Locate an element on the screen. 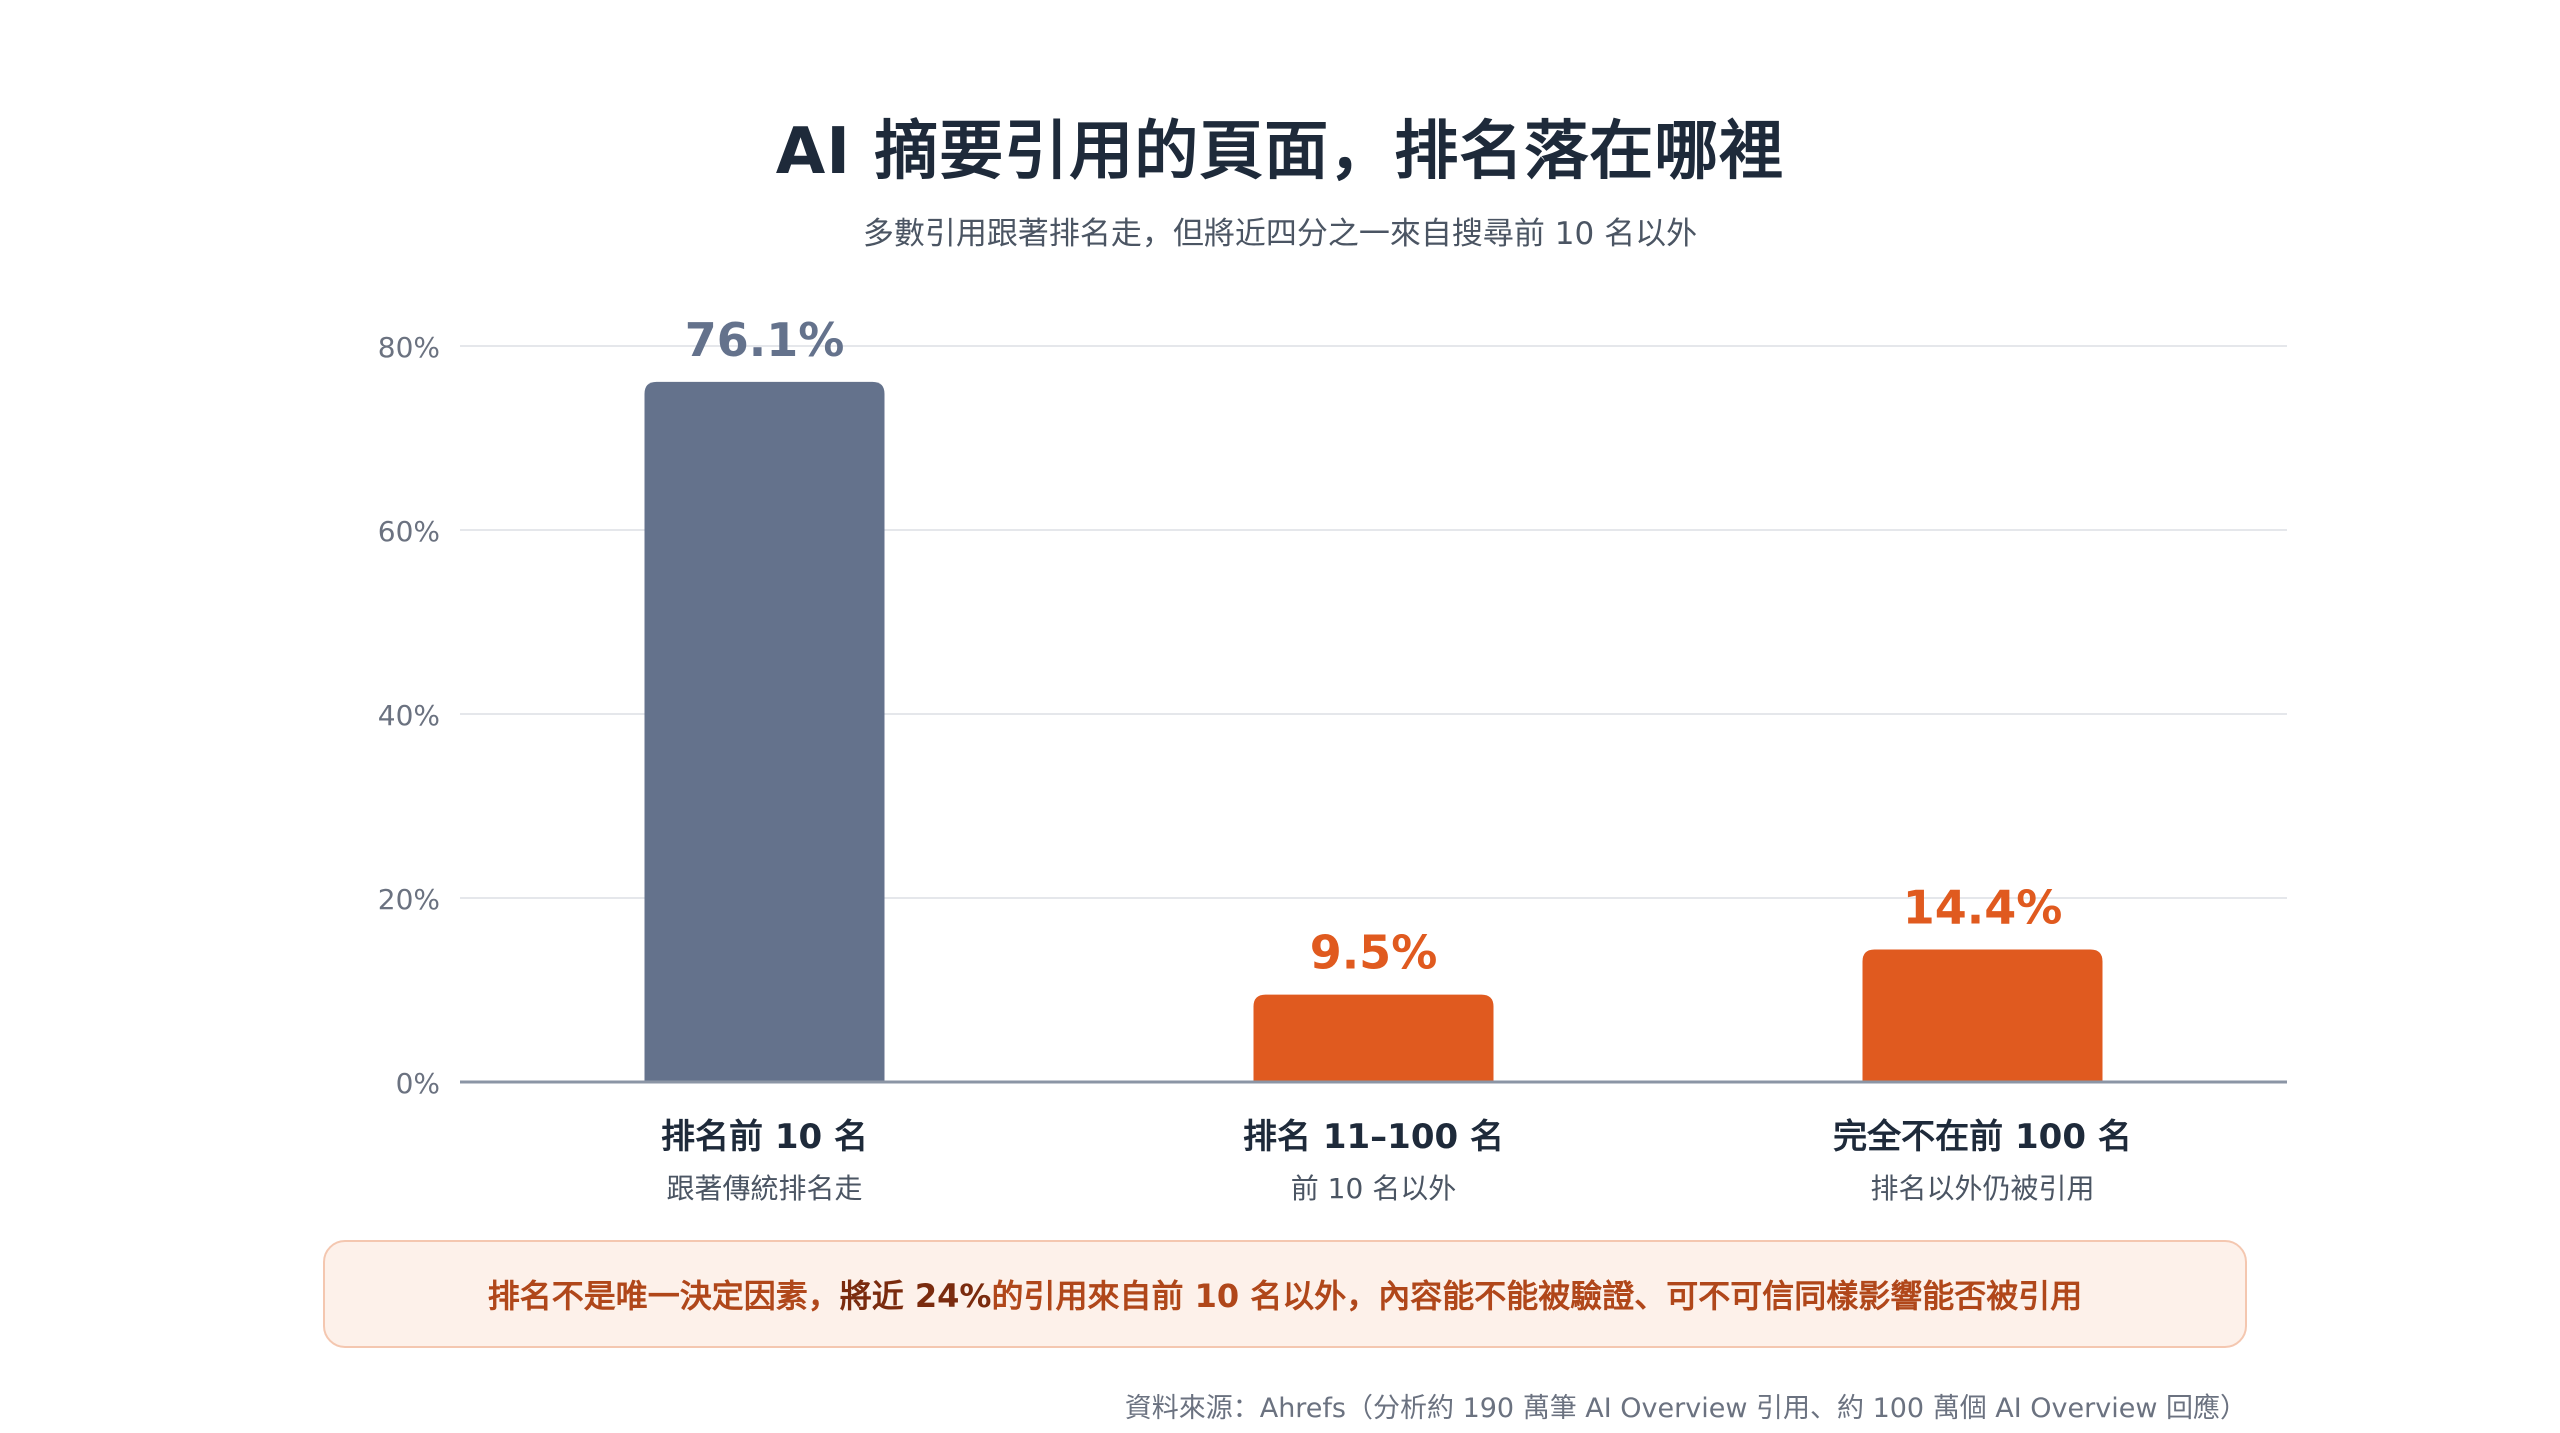  y-tick-label: 20% is located at coordinates (409, 899).